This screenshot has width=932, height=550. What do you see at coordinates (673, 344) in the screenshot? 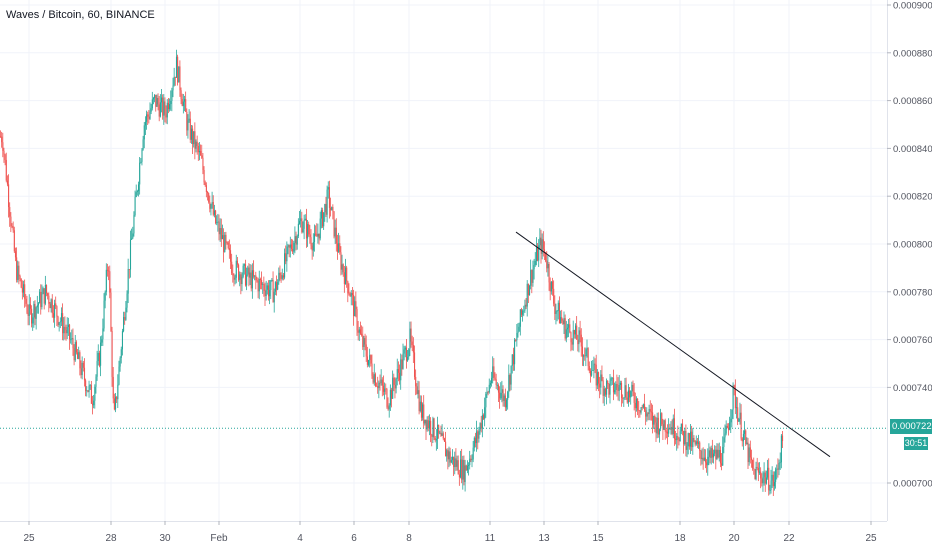
I see `trendline` at bounding box center [673, 344].